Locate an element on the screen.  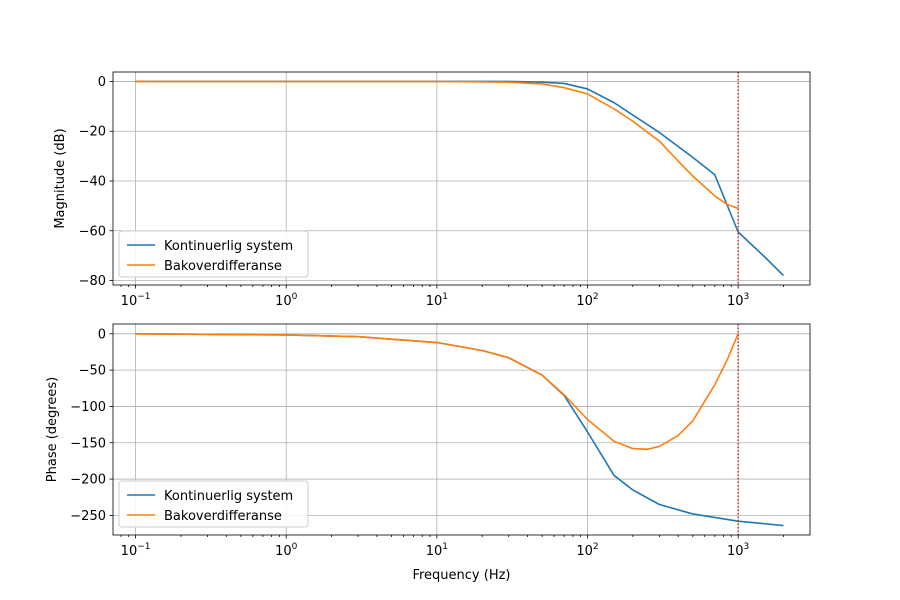
y-tick-label: −100 is located at coordinates (88, 407).